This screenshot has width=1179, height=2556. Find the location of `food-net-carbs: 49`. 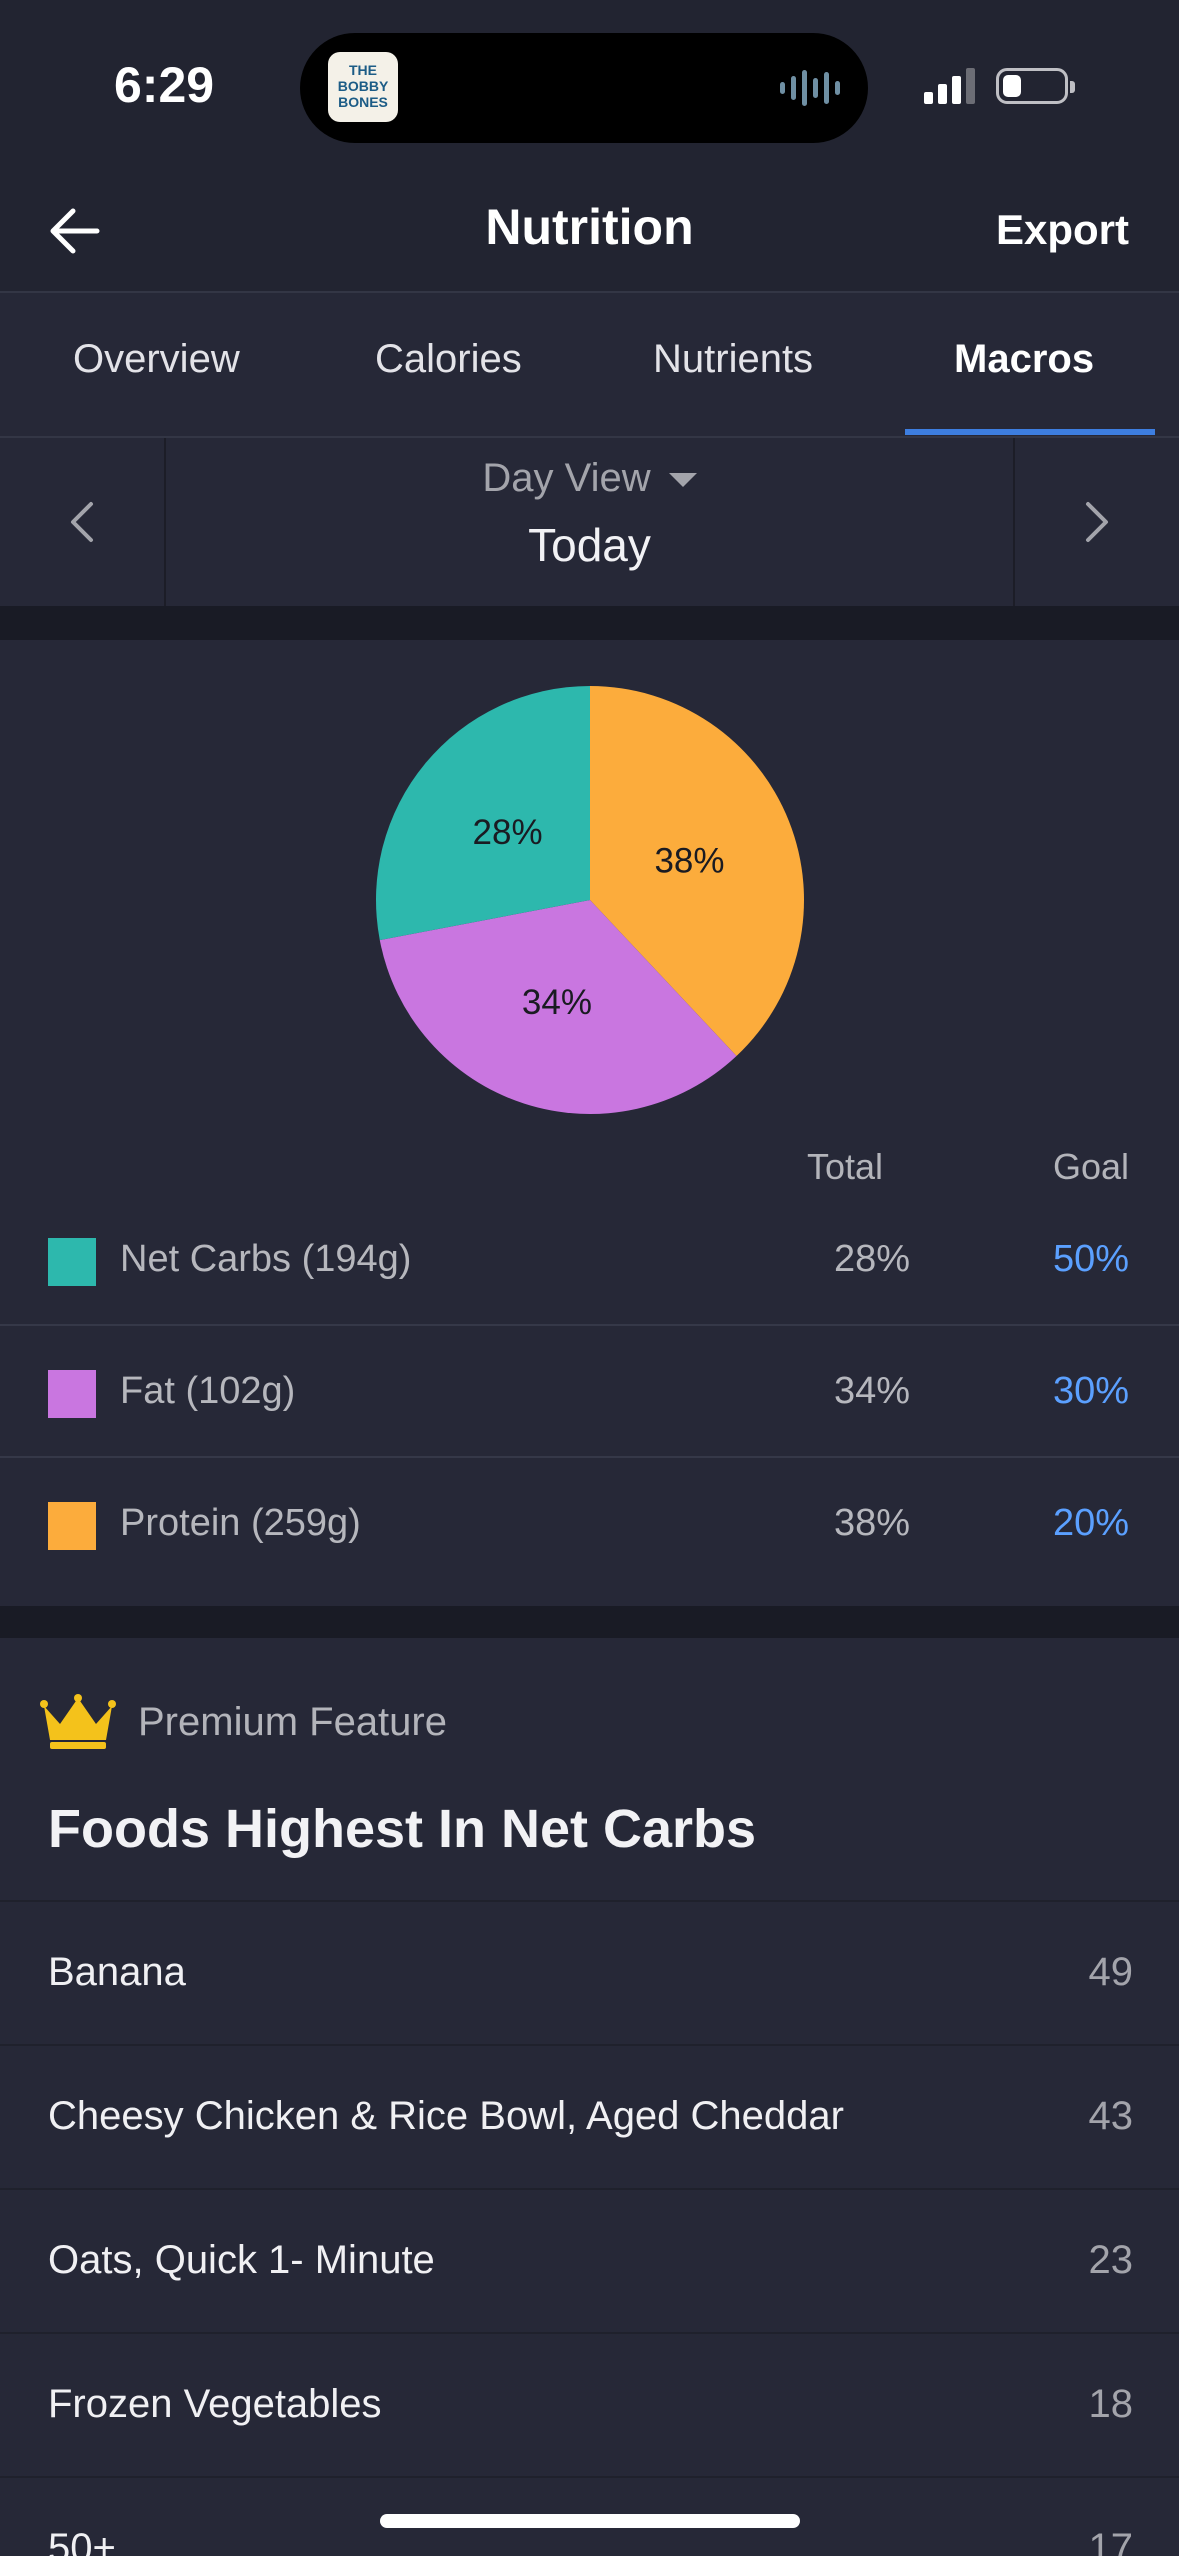

food-net-carbs: 49 is located at coordinates (1111, 1972).